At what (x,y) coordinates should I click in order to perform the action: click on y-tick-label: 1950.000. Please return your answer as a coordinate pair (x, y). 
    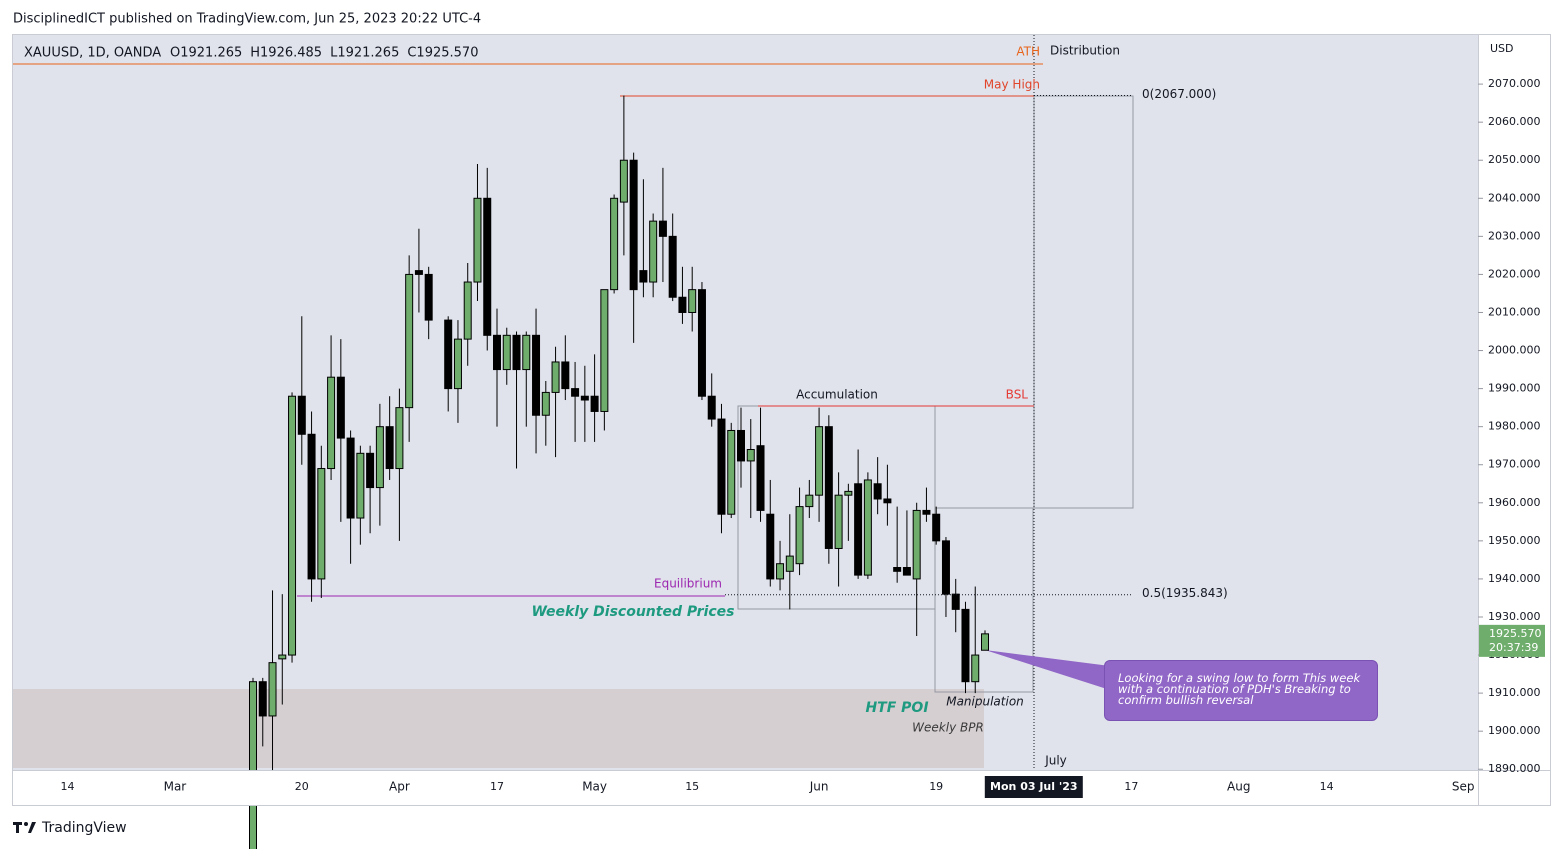
    Looking at the image, I should click on (1514, 540).